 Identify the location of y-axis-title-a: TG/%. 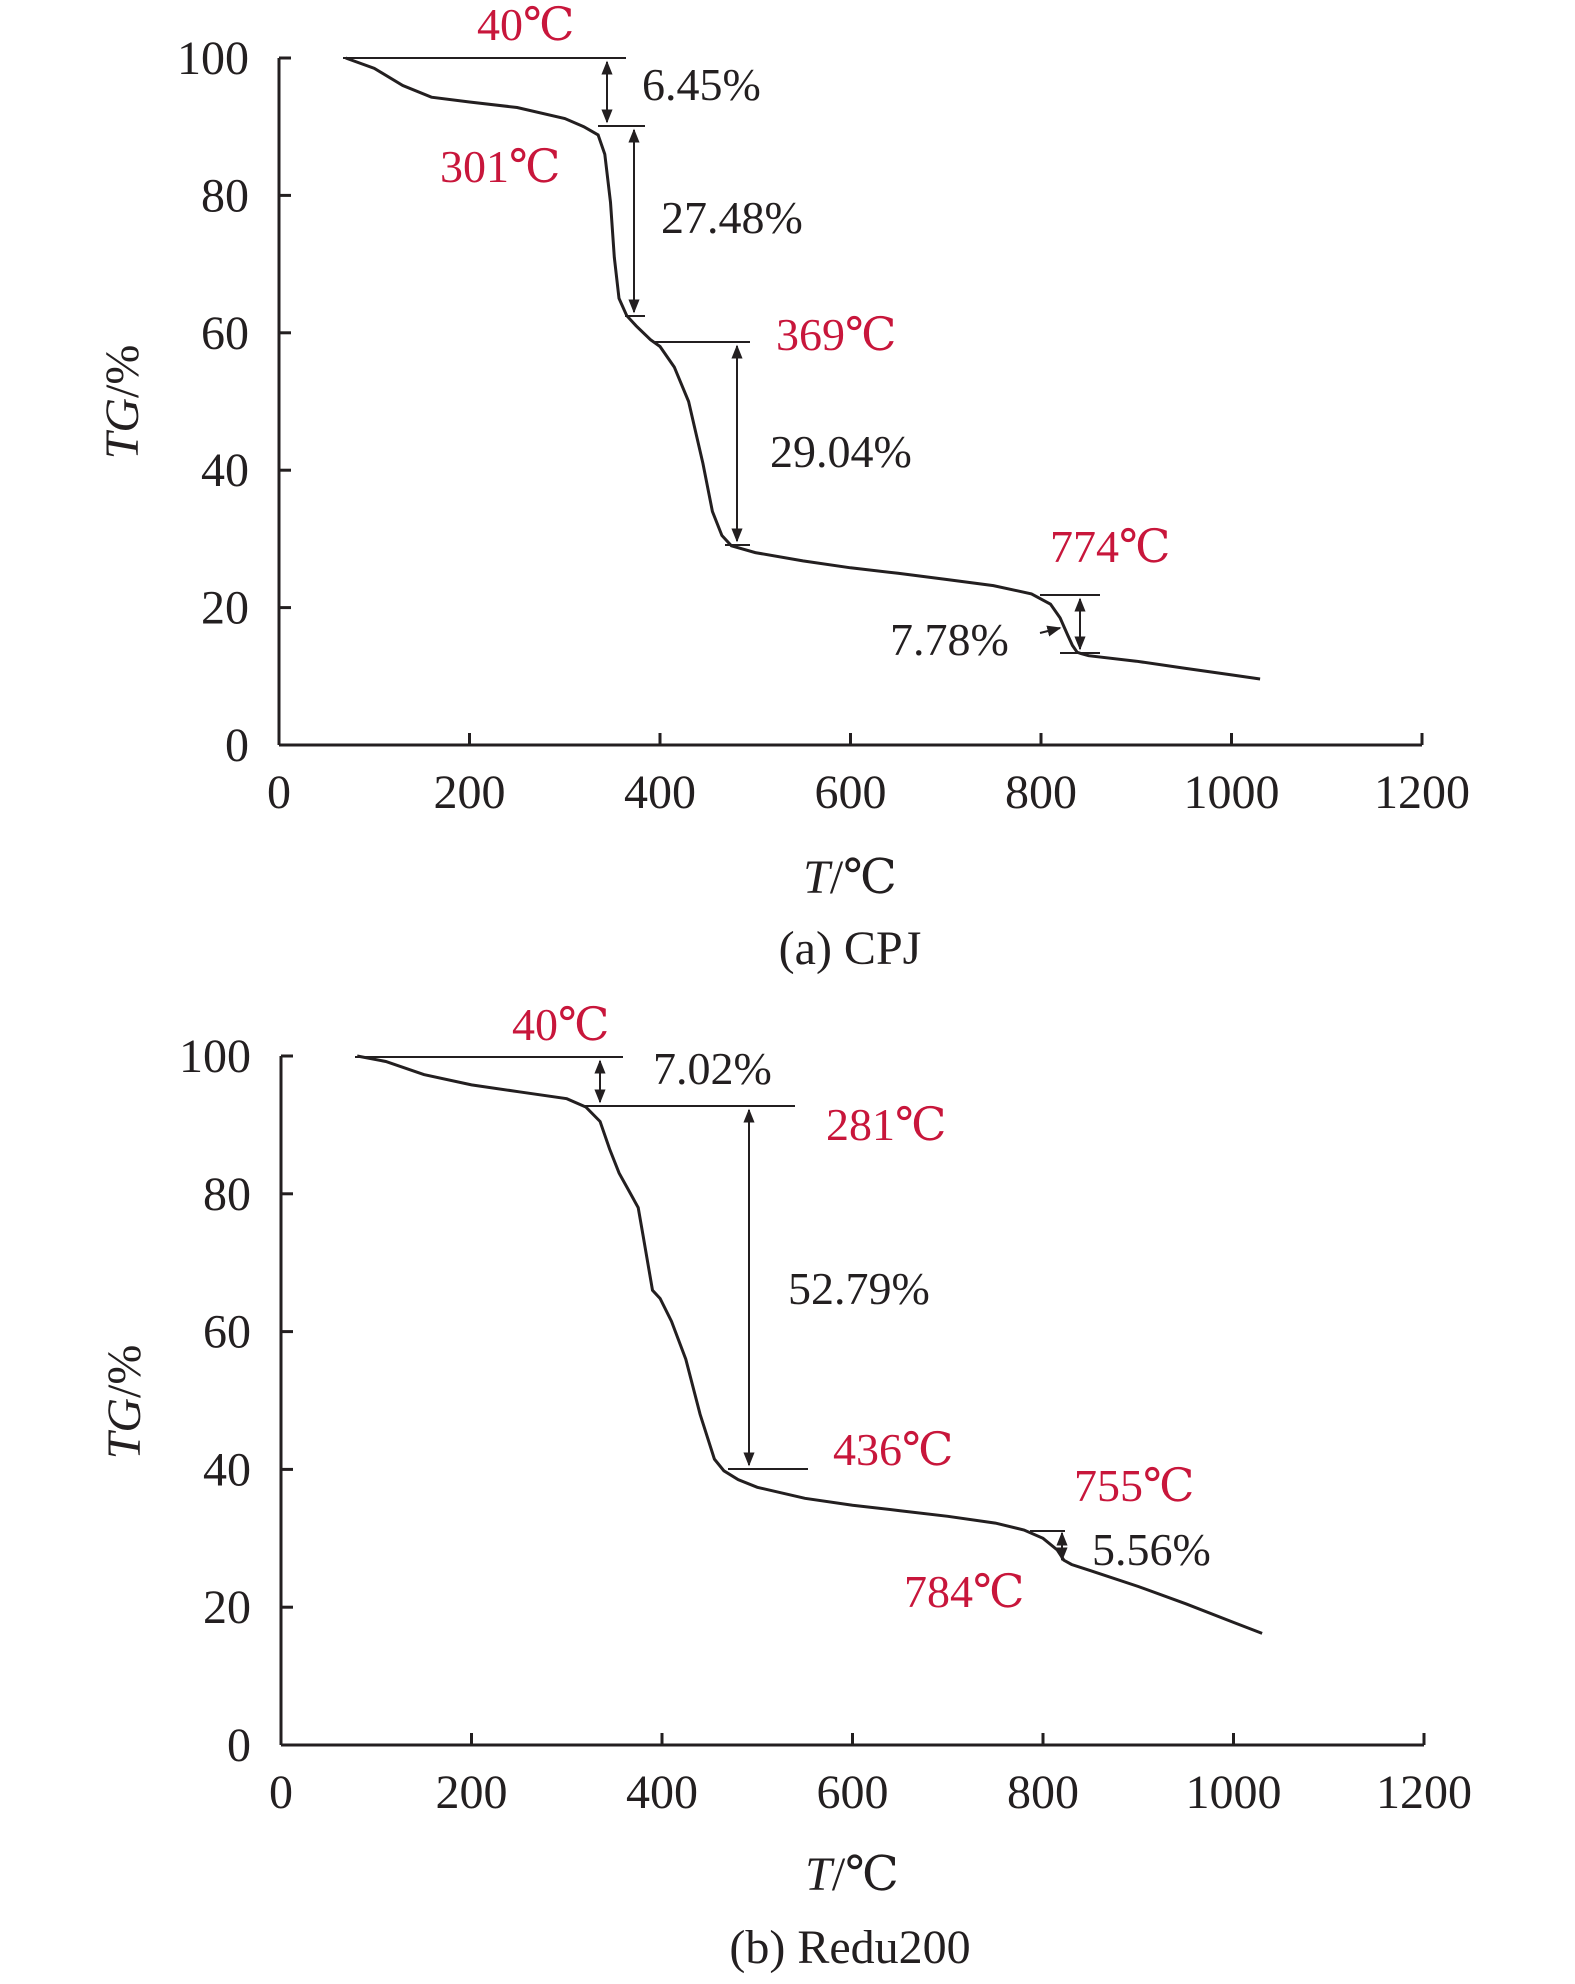
(122, 402).